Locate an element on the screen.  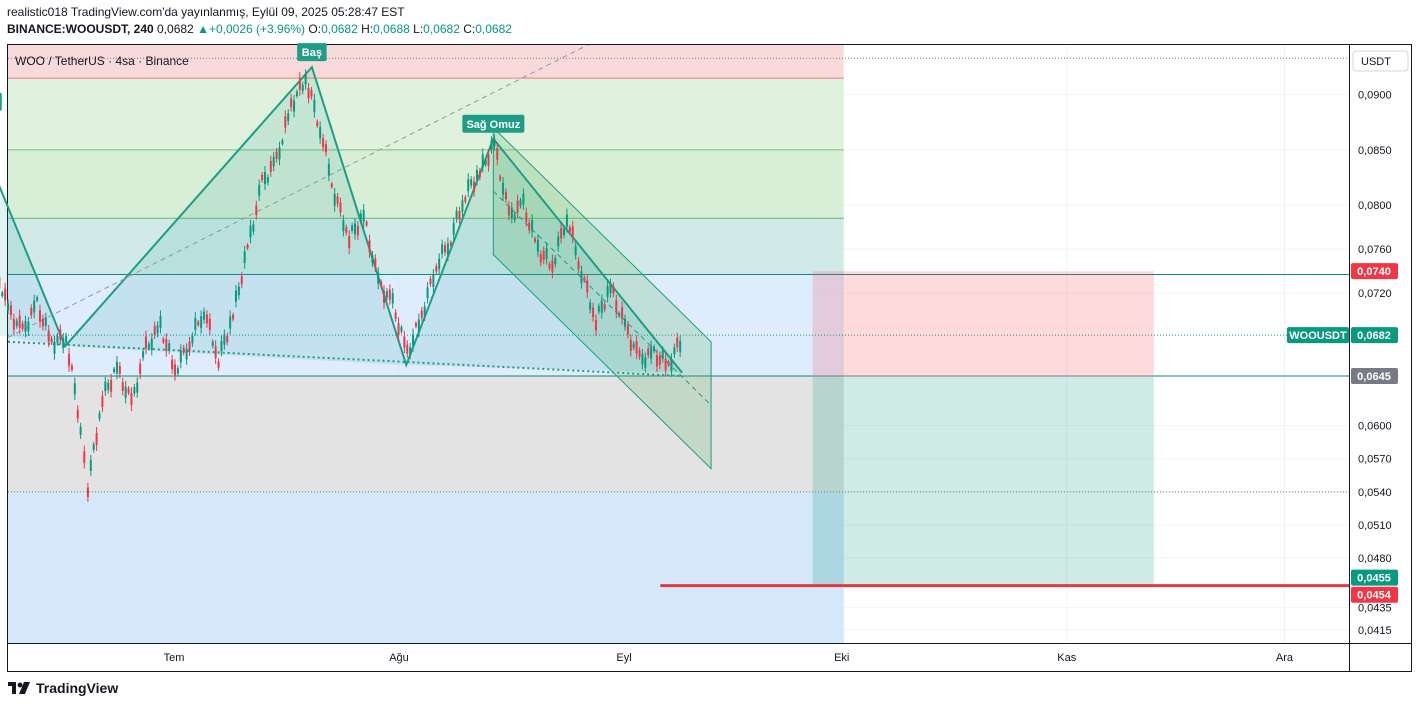
time-tick-label: Kas is located at coordinates (1066, 658).